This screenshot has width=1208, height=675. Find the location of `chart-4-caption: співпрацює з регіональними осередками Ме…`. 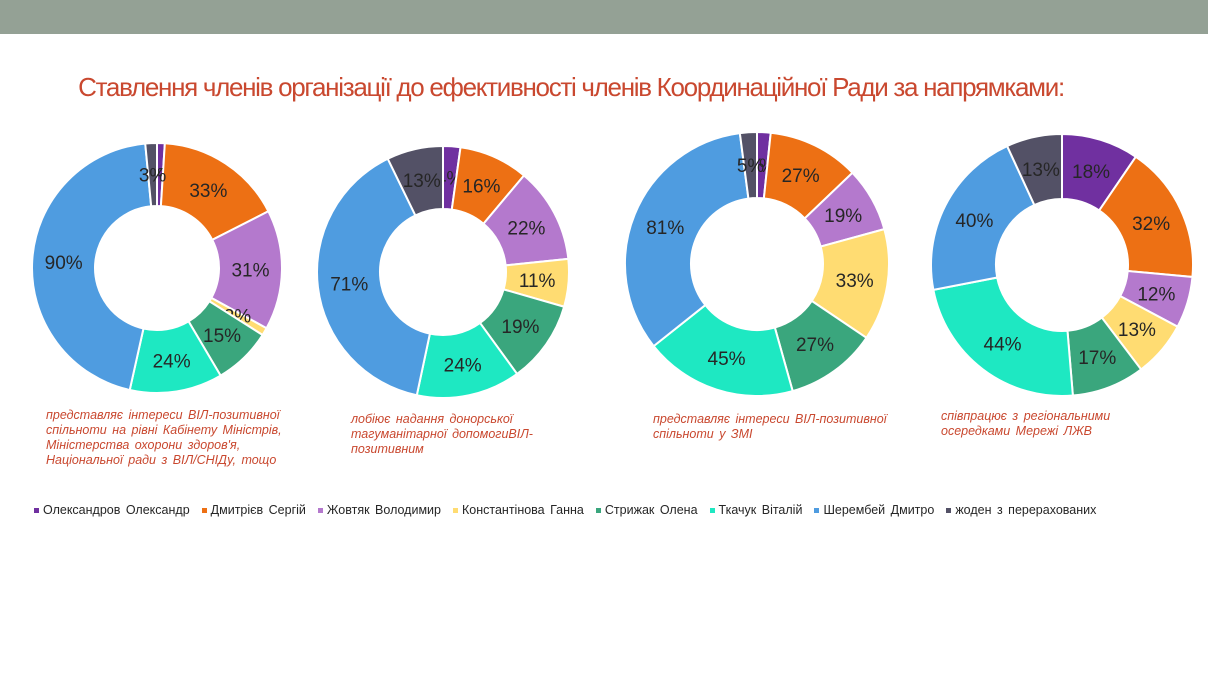

chart-4-caption: співпрацює з регіональними осередками Ме… is located at coordinates (1026, 423).